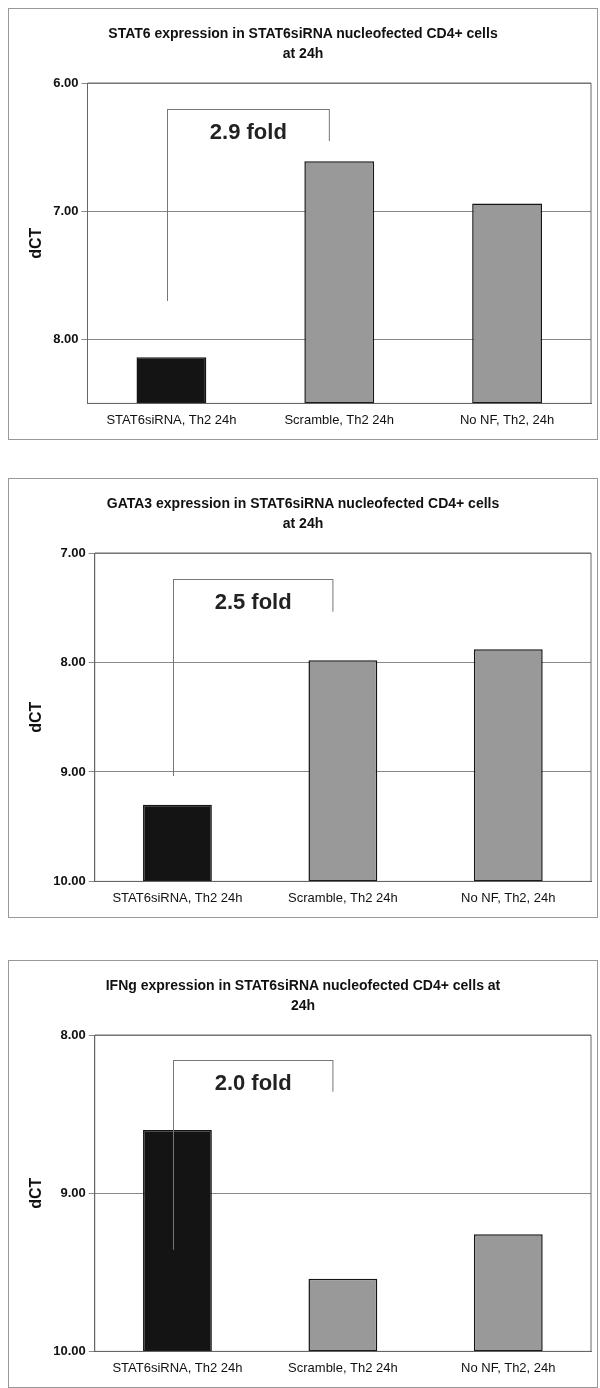  Describe the element at coordinates (303, 995) in the screenshot. I see `chart-title: IFNg expression in STAT6siRNA nucleofected CD4+ cells at 24h` at that location.